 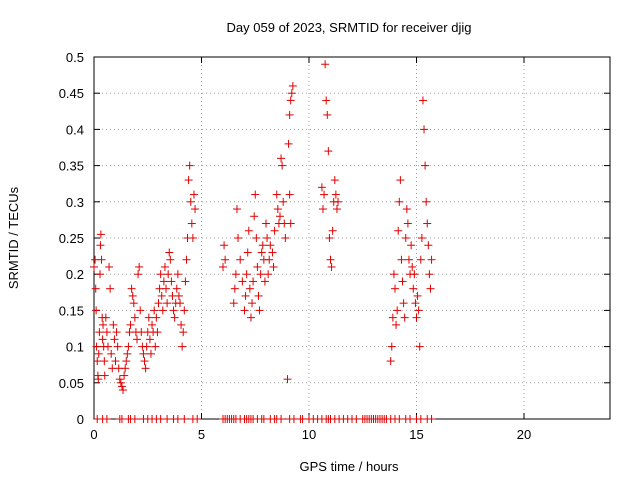 What do you see at coordinates (71, 93) in the screenshot?
I see `y-tick-label: 0.45` at bounding box center [71, 93].